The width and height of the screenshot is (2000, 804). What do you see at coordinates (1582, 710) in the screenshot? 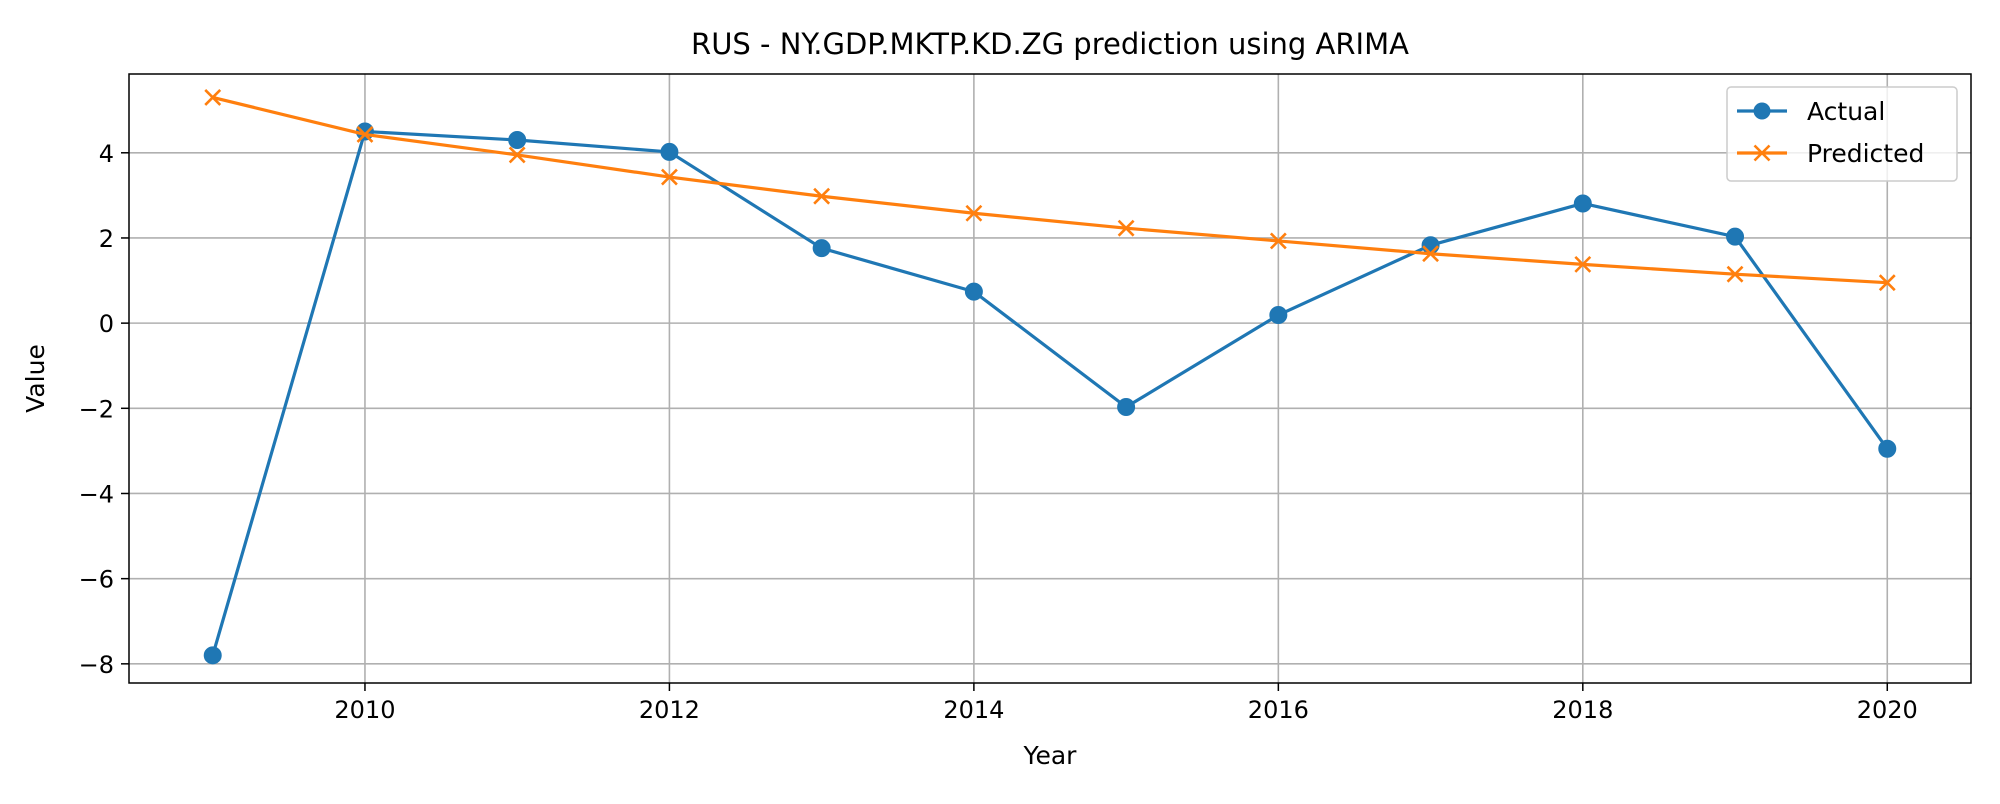
I see `x-tick-label-2018: 2018` at bounding box center [1582, 710].